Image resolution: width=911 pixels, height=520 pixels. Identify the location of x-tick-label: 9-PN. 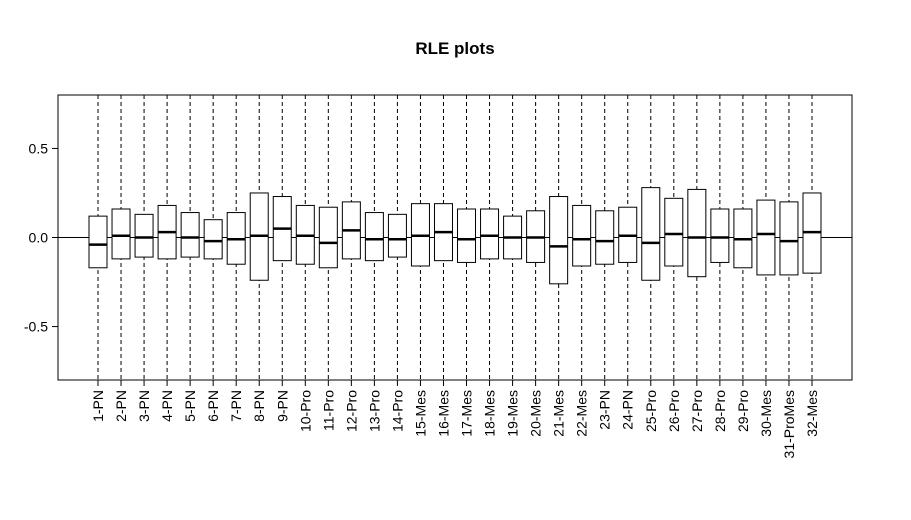
(282, 406).